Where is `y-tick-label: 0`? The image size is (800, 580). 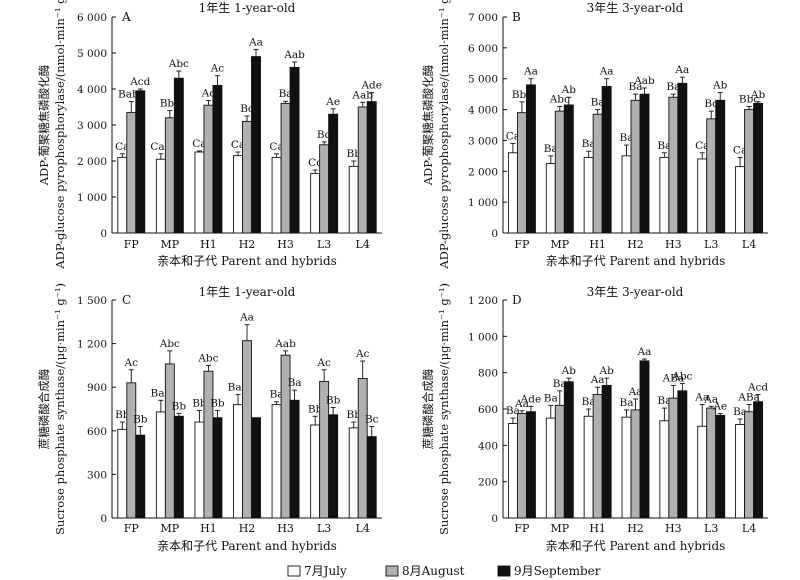
y-tick-label: 0 is located at coordinates (494, 234).